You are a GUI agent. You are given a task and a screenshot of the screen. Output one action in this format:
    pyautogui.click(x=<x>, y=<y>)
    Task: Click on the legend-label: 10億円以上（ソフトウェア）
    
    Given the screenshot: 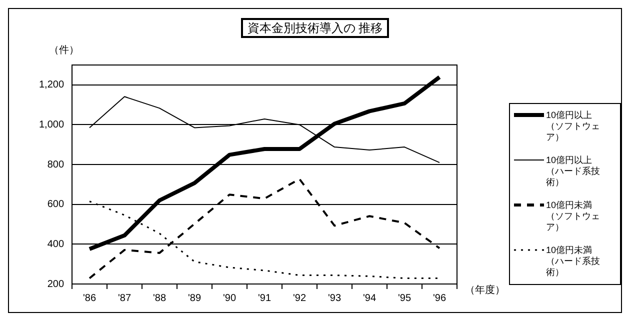 What is the action you would take?
    pyautogui.click(x=573, y=126)
    